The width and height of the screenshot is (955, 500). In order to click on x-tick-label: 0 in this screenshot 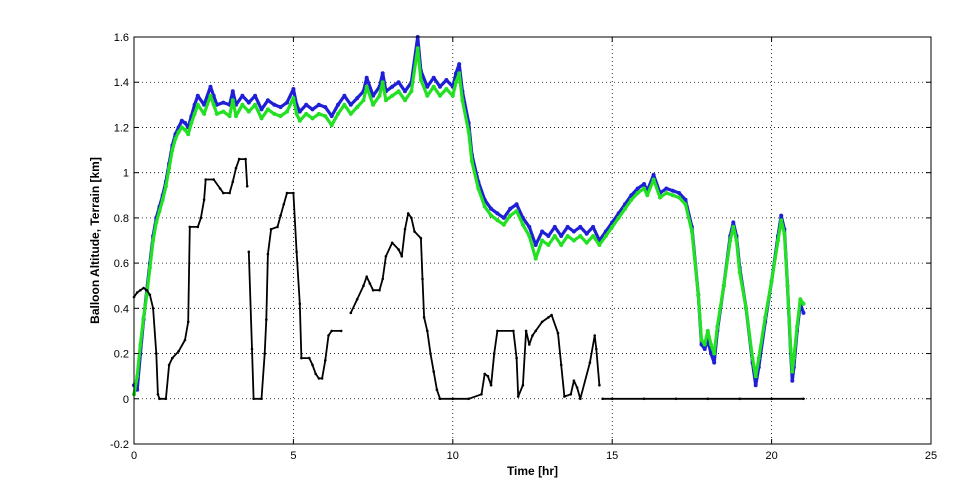, I will do `click(134, 456)`.